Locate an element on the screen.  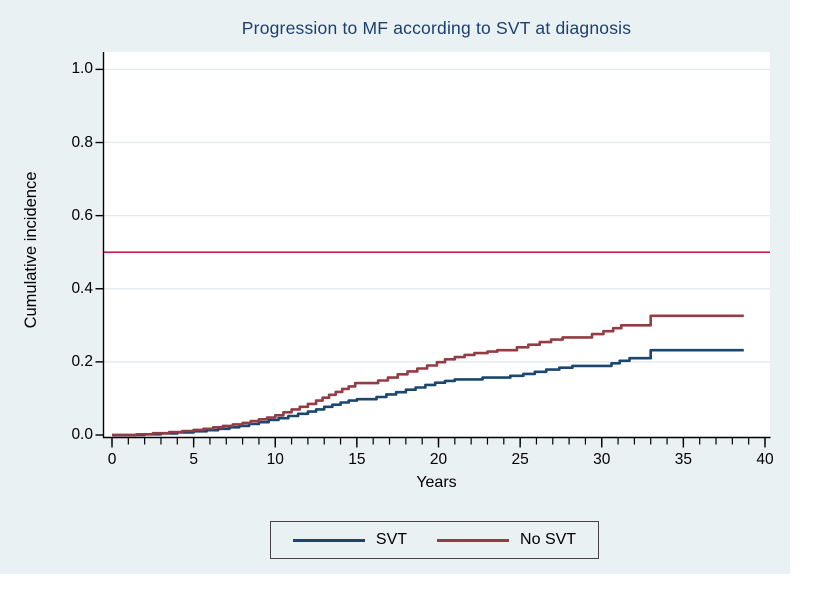
y-tick-label: 0.2 is located at coordinates (82, 361).